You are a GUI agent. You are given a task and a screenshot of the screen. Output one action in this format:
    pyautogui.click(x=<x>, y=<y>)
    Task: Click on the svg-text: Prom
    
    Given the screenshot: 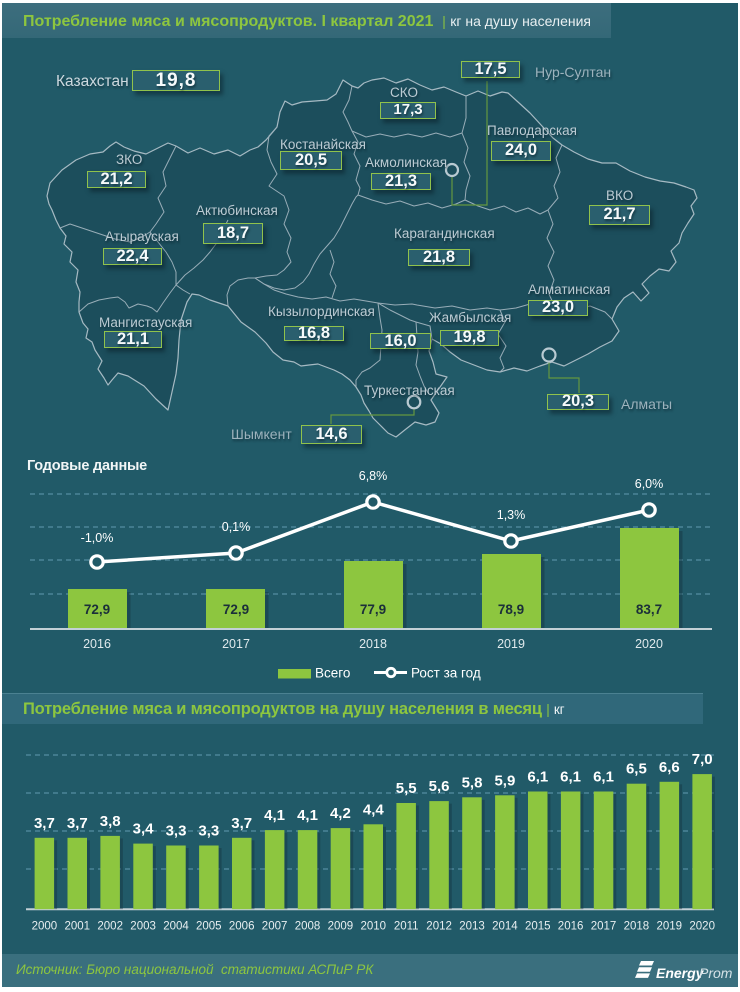 What is the action you would take?
    pyautogui.click(x=716, y=973)
    